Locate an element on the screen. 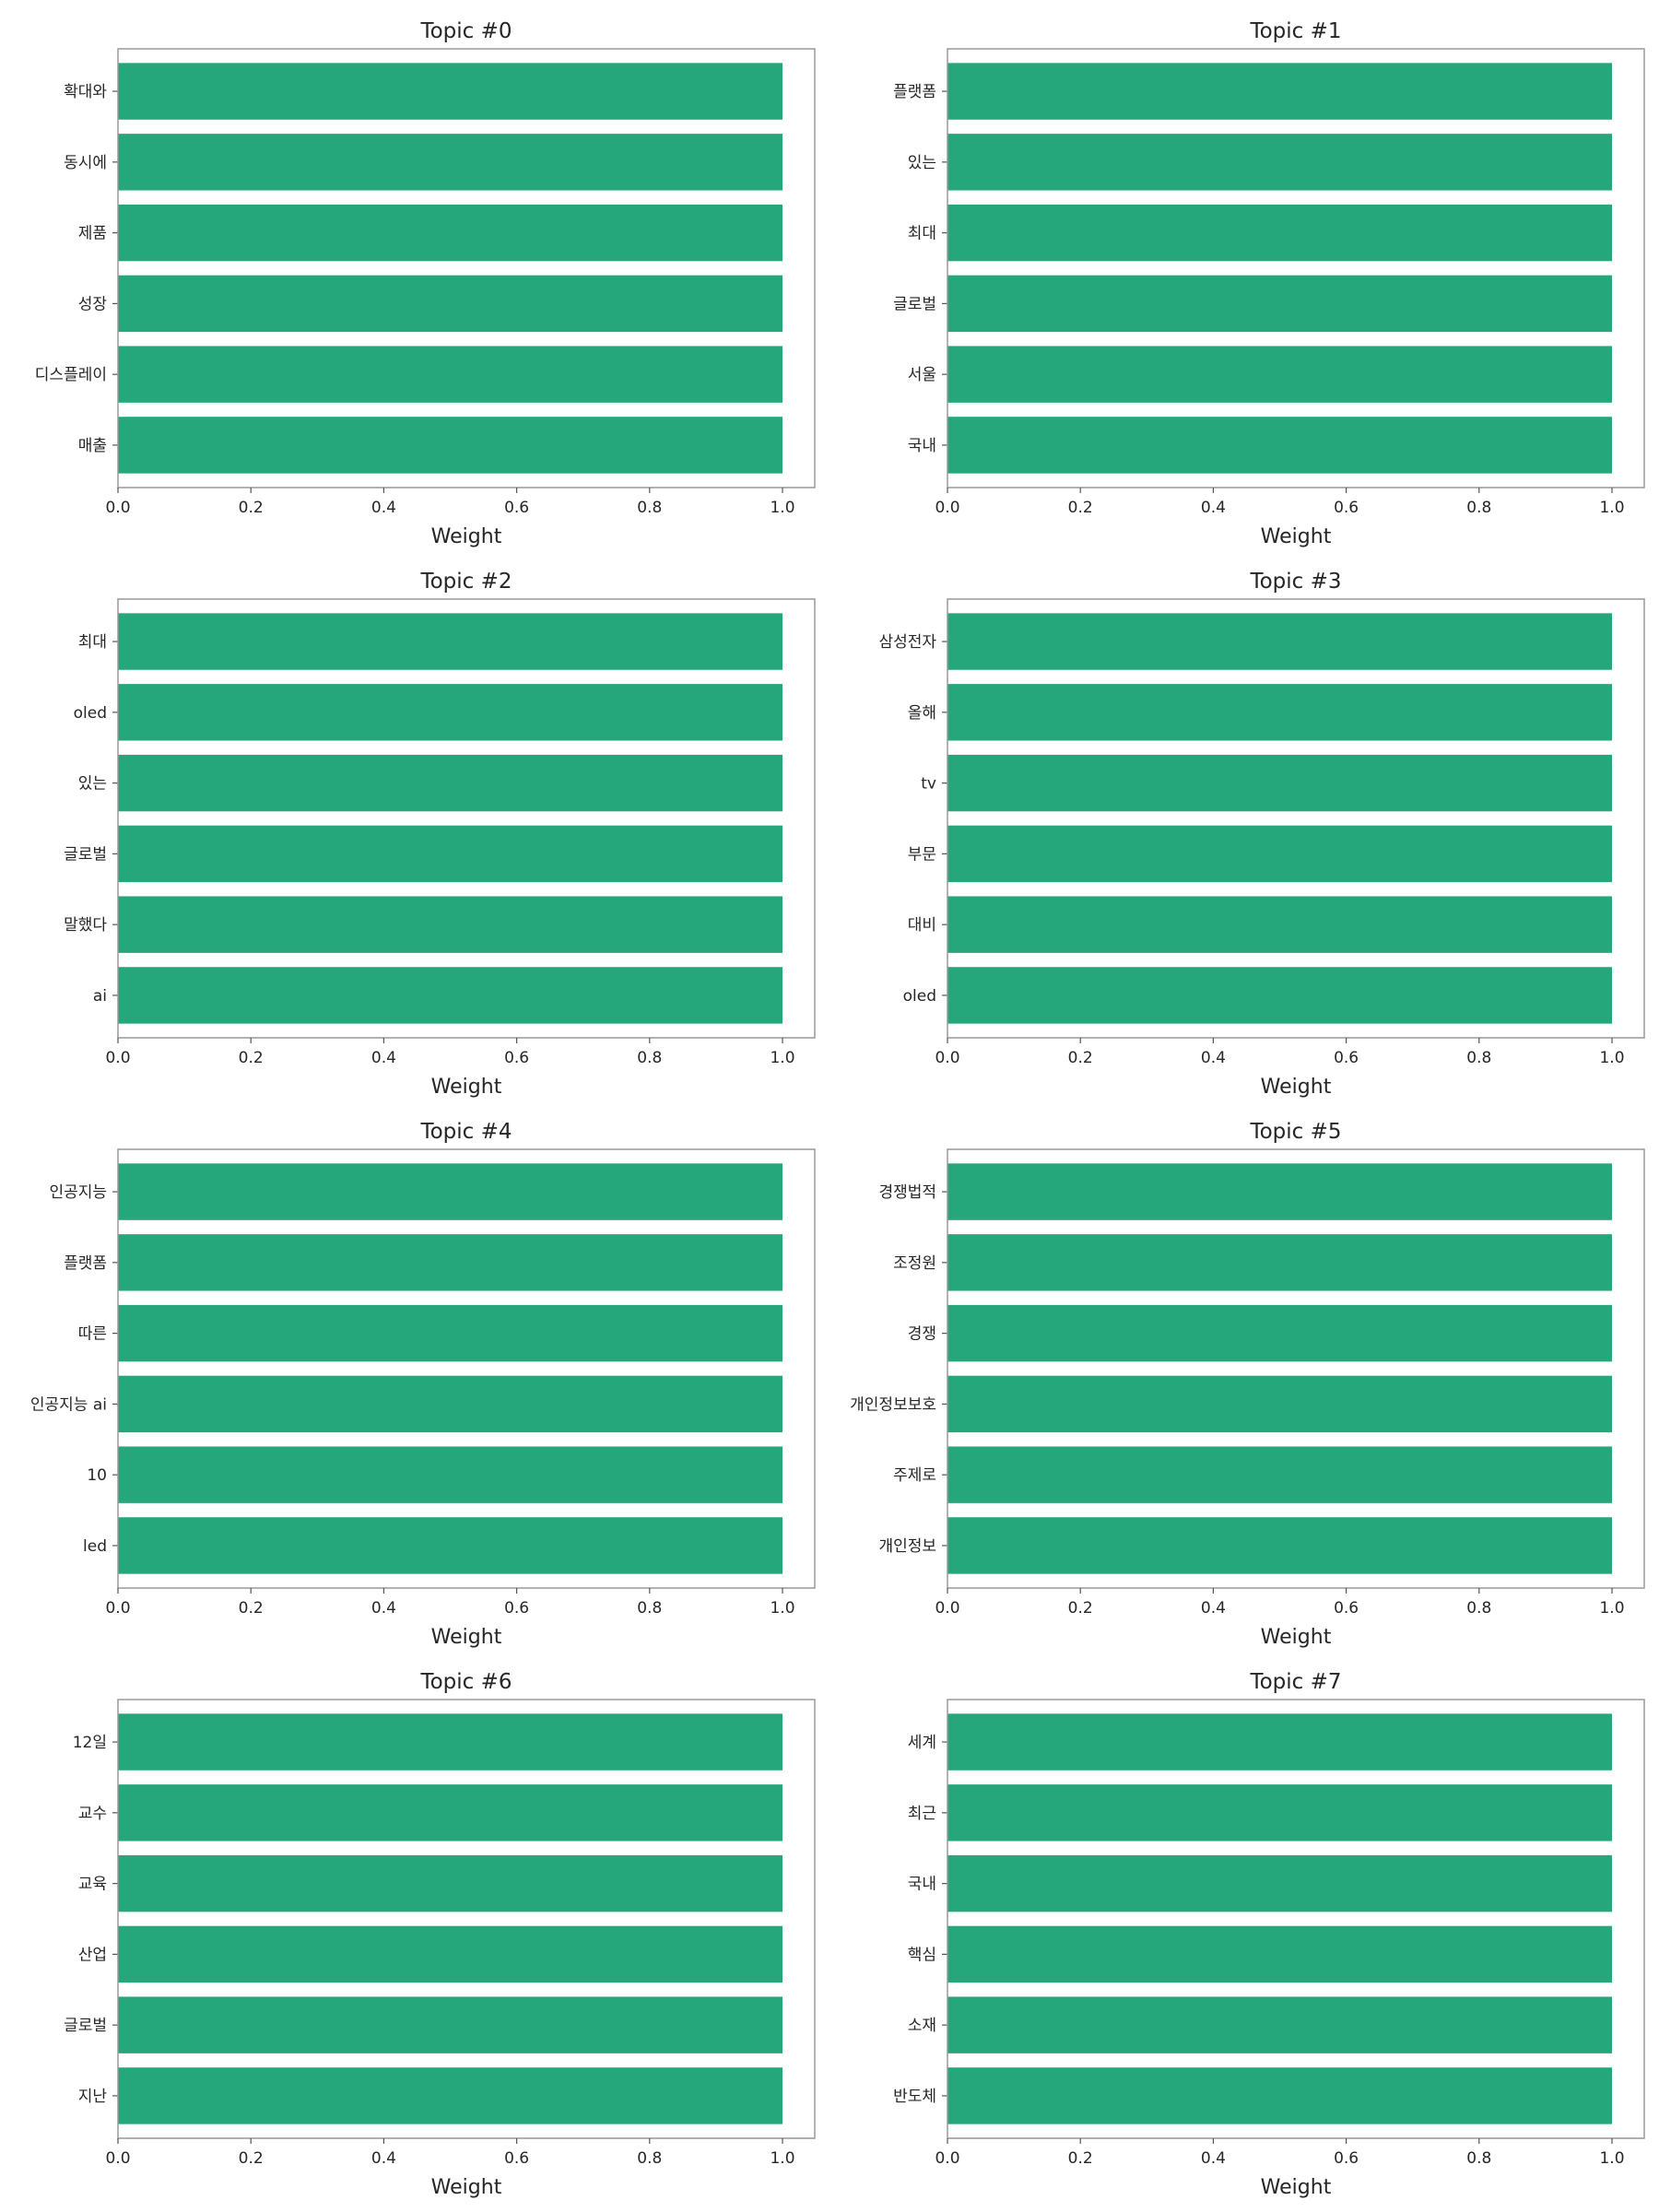 This screenshot has height=2212, width=1659. y-tick-label: 매출 is located at coordinates (92, 446).